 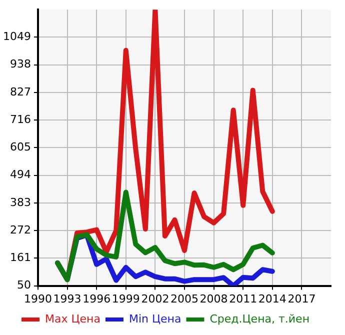 I want to click on x-tick-label: 1993, so click(x=67, y=299).